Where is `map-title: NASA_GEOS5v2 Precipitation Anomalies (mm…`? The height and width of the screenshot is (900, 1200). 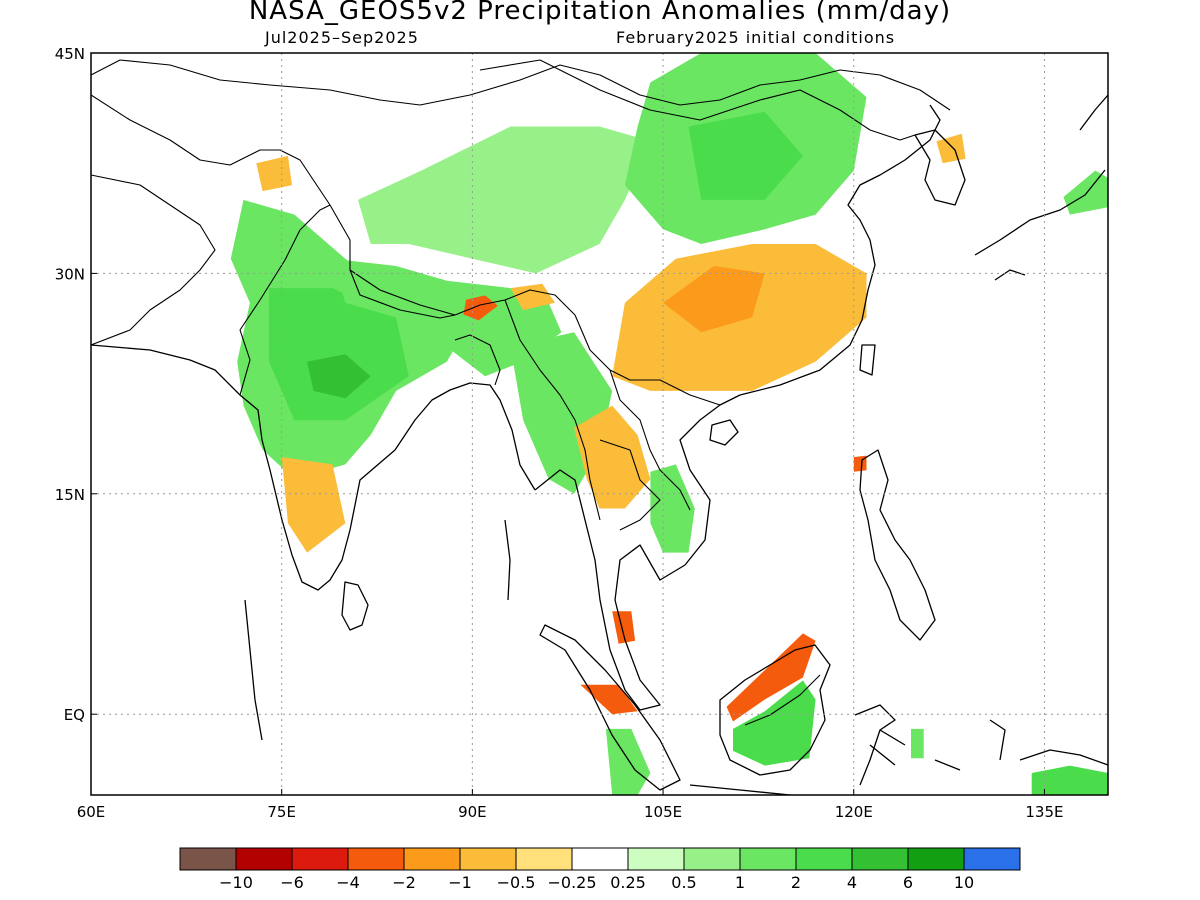
map-title: NASA_GEOS5v2 Precipitation Anomalies (mm… is located at coordinates (600, 13).